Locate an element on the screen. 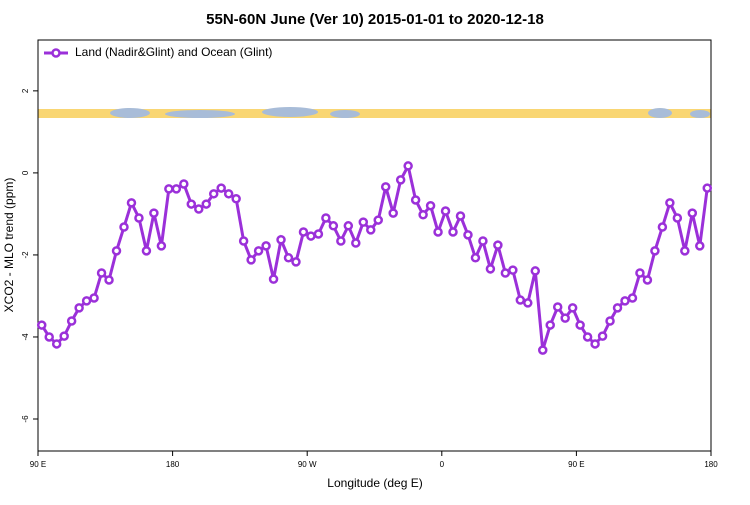 The image size is (750, 505). x-tick-label: 90 W is located at coordinates (307, 464).